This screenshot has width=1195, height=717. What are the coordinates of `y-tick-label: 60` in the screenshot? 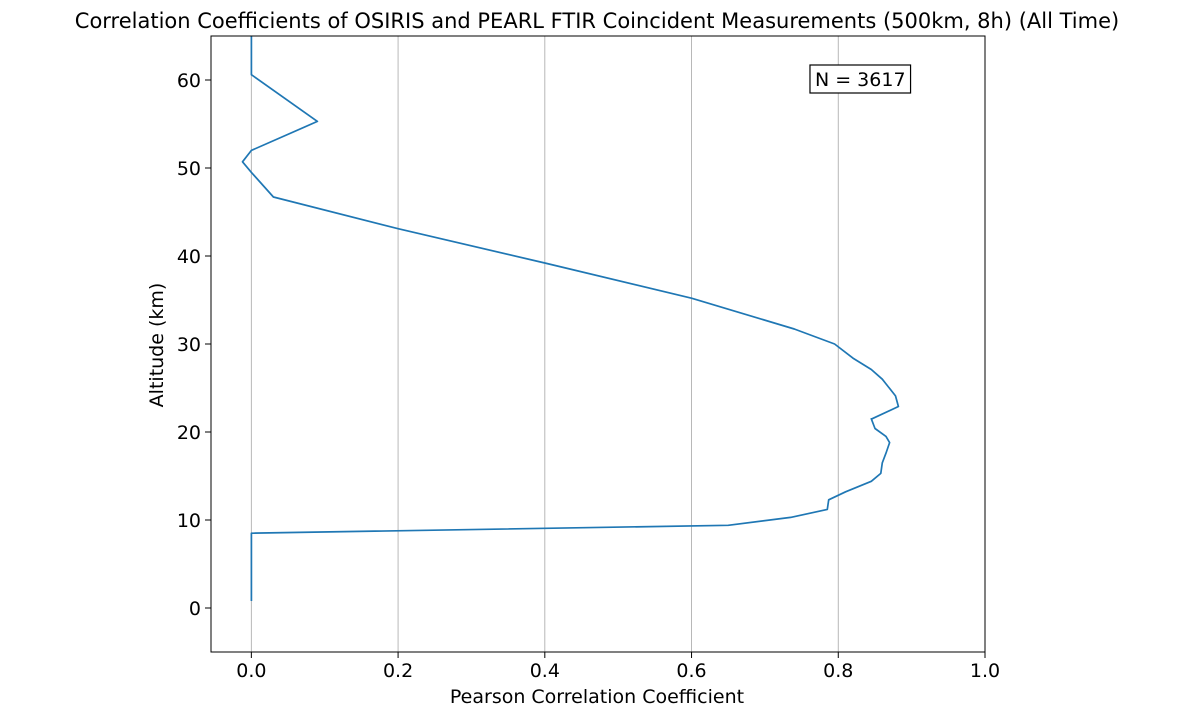 It's located at (189, 81).